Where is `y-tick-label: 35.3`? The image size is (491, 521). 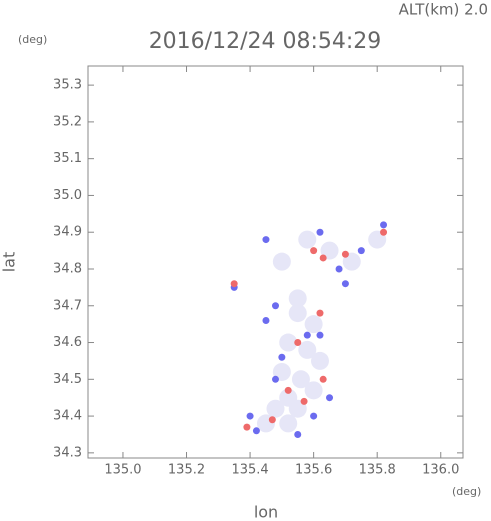 y-tick-label: 35.3 is located at coordinates (67, 85).